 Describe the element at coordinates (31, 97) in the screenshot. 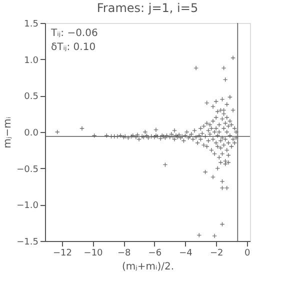

I see `y-tick-label: 0.5` at that location.